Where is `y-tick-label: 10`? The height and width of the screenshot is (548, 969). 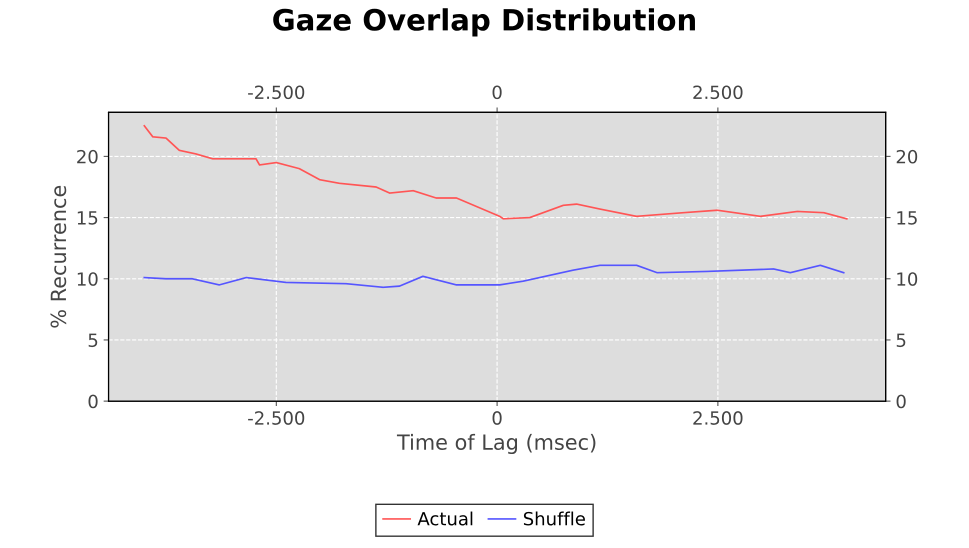 y-tick-label: 10 is located at coordinates (88, 279).